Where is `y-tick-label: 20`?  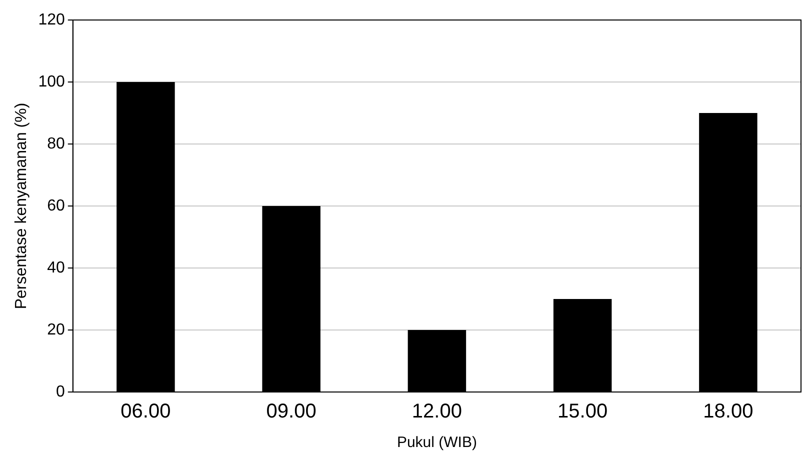 y-tick-label: 20 is located at coordinates (56, 329).